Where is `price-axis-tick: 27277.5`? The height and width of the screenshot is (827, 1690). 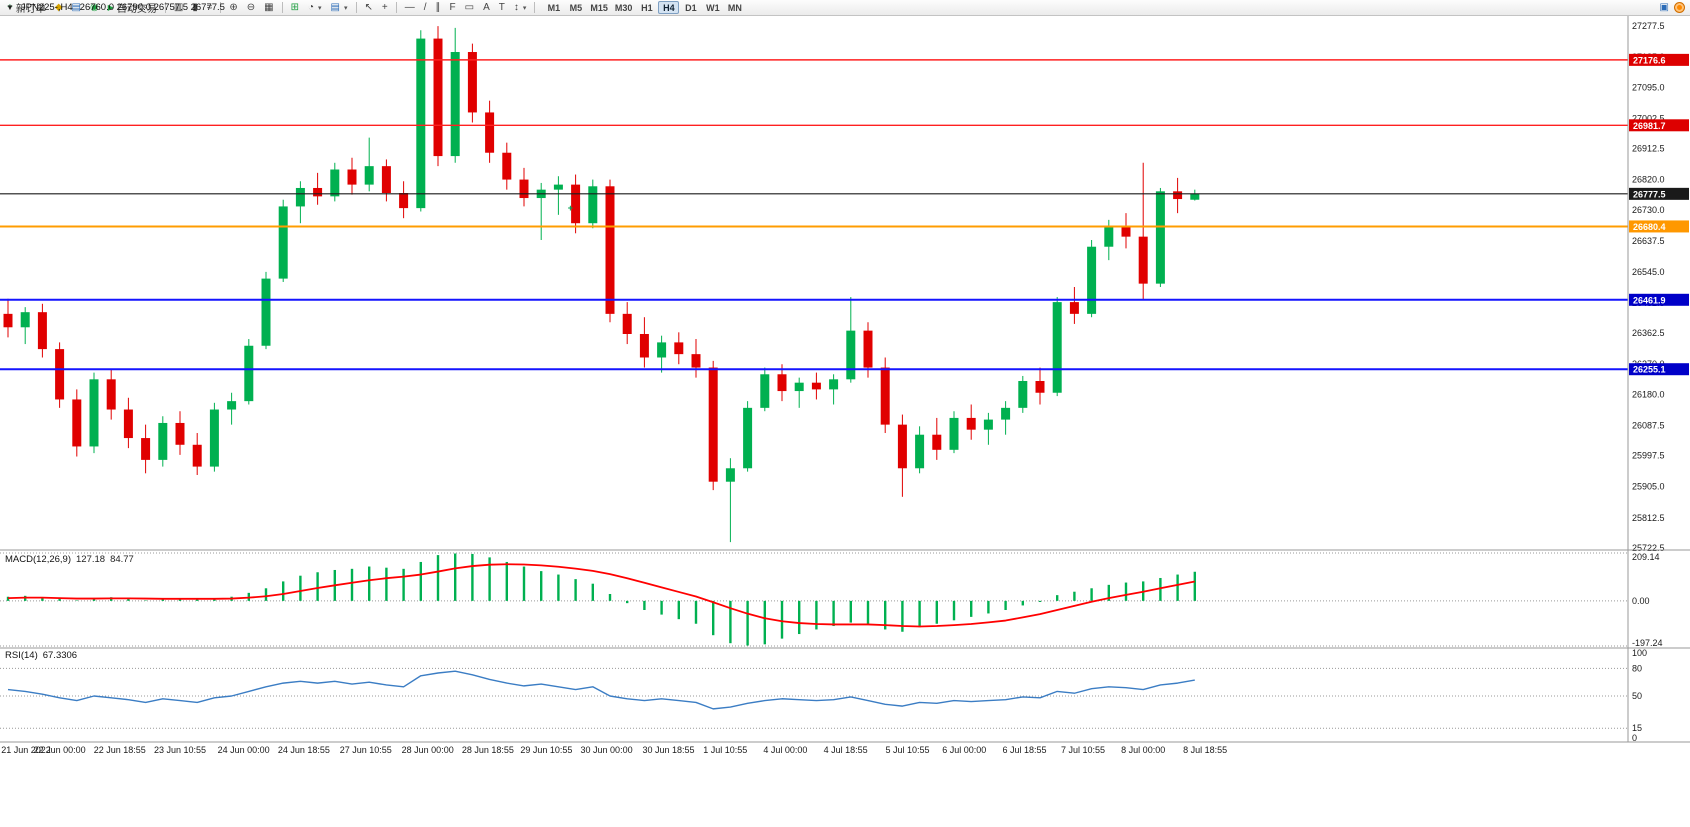
price-axis-tick: 27277.5 is located at coordinates (1648, 26).